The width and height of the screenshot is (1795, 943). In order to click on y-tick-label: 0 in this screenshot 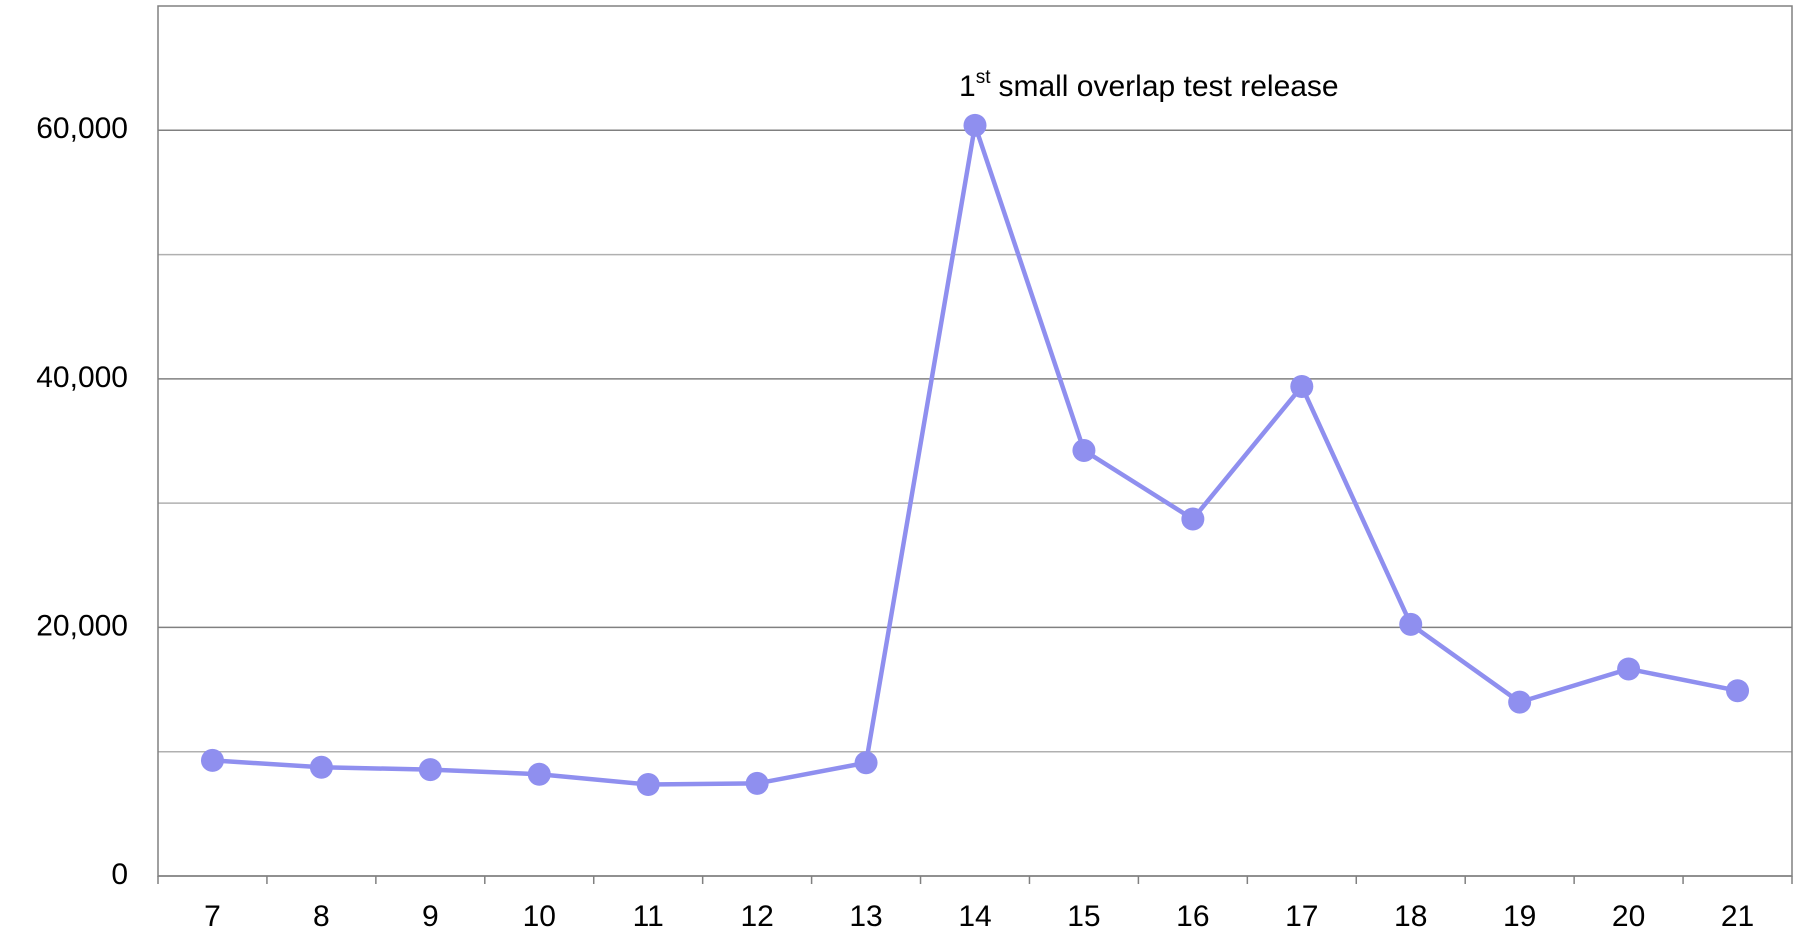, I will do `click(119, 874)`.